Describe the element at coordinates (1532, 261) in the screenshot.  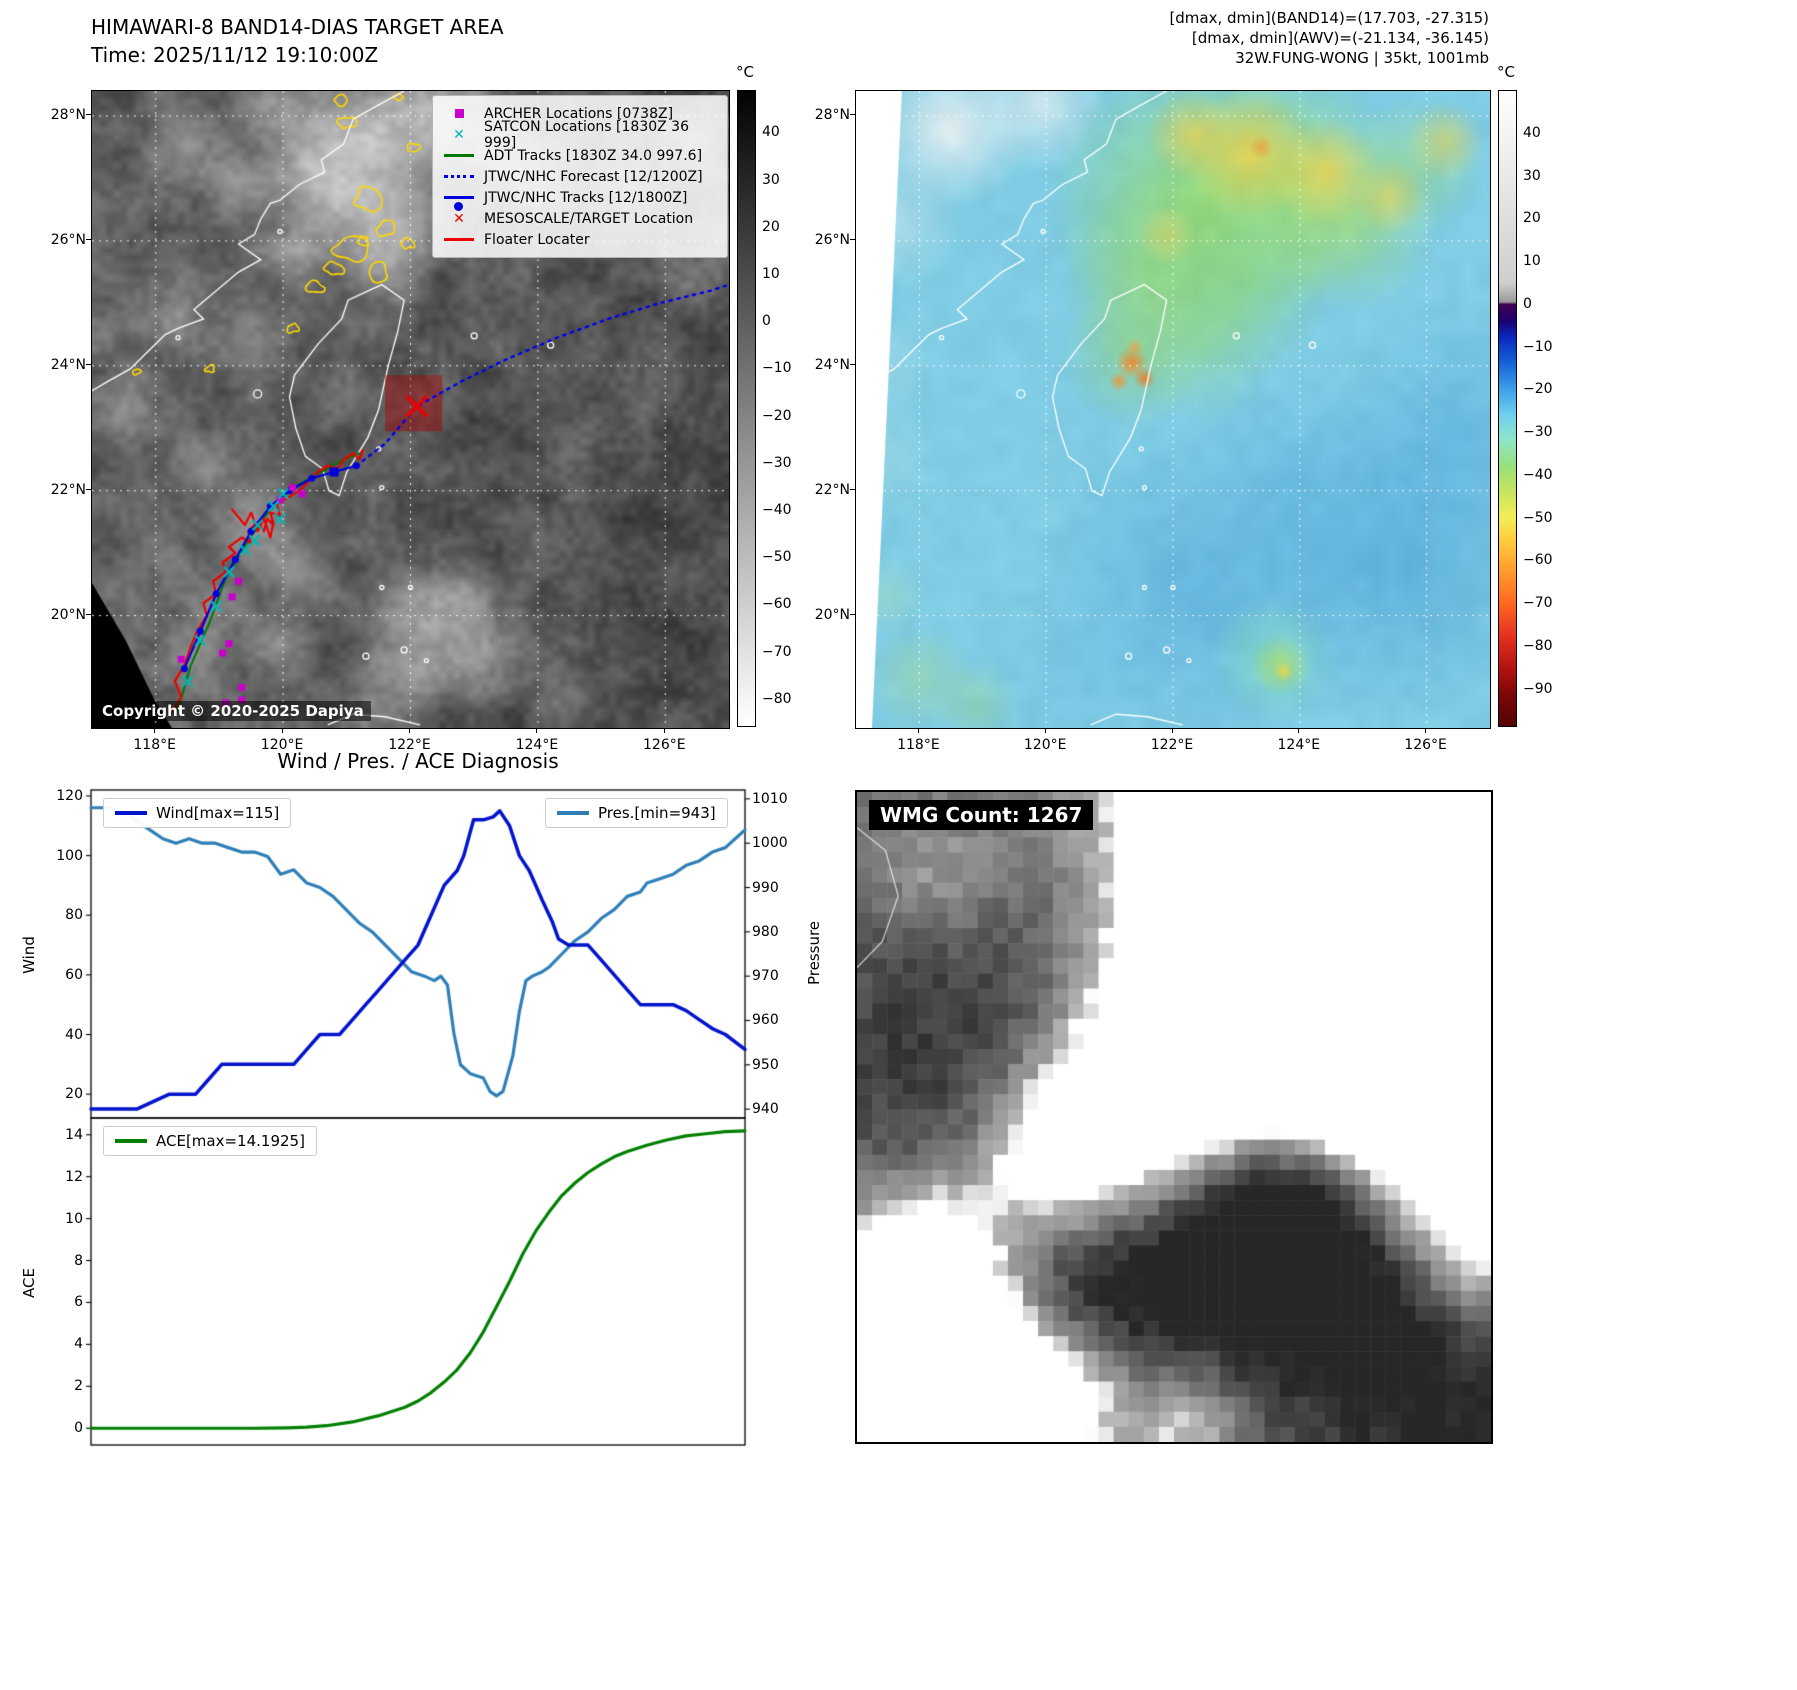
I see `awv-colorbar-tick-label: 10` at that location.